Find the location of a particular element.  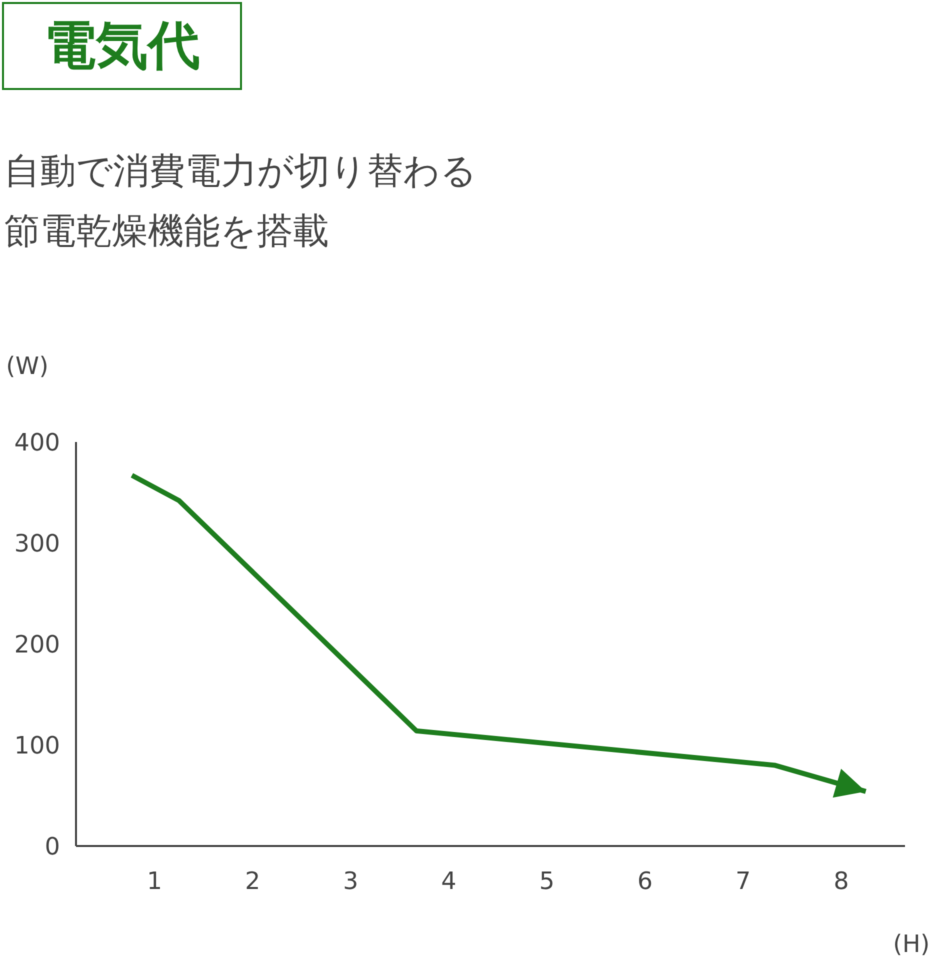

y-tick-label: 100 is located at coordinates (37, 746).